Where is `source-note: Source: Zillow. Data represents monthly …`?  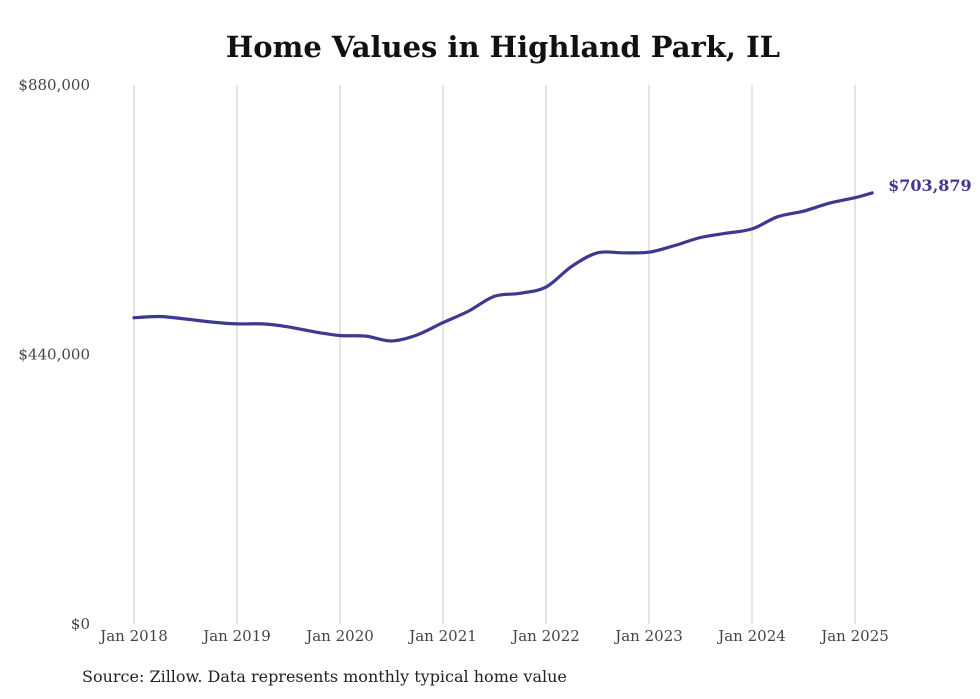 source-note: Source: Zillow. Data represents monthly … is located at coordinates (324, 676).